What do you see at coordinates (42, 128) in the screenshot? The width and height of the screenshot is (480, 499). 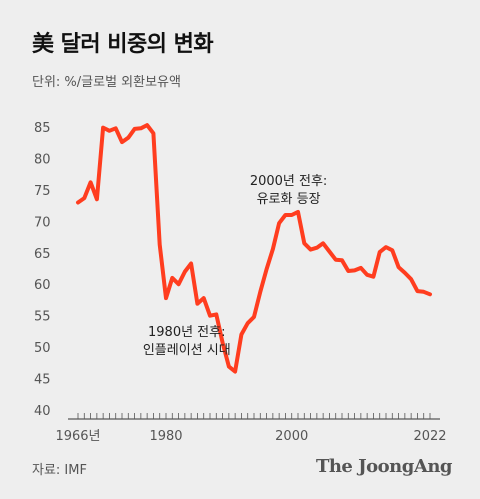 I see `y-tick-label: 85` at bounding box center [42, 128].